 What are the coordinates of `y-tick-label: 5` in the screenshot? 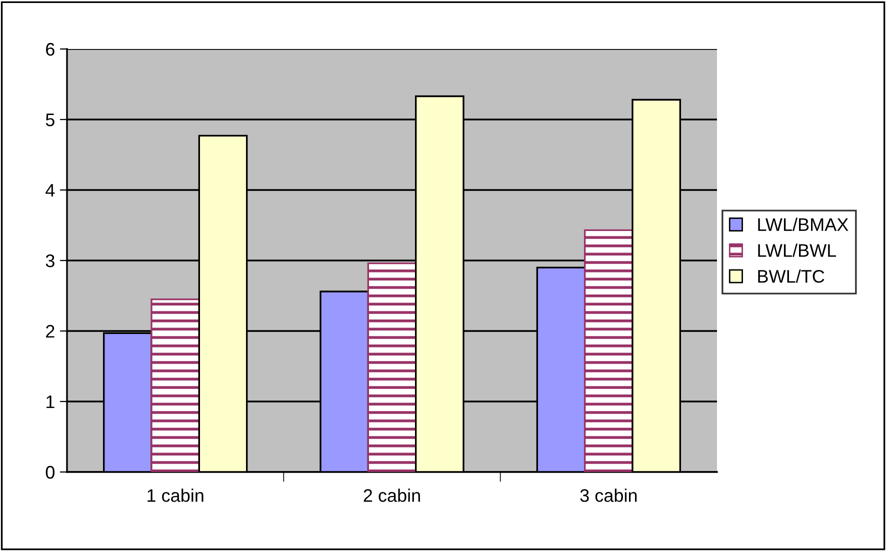 It's located at (50, 120).